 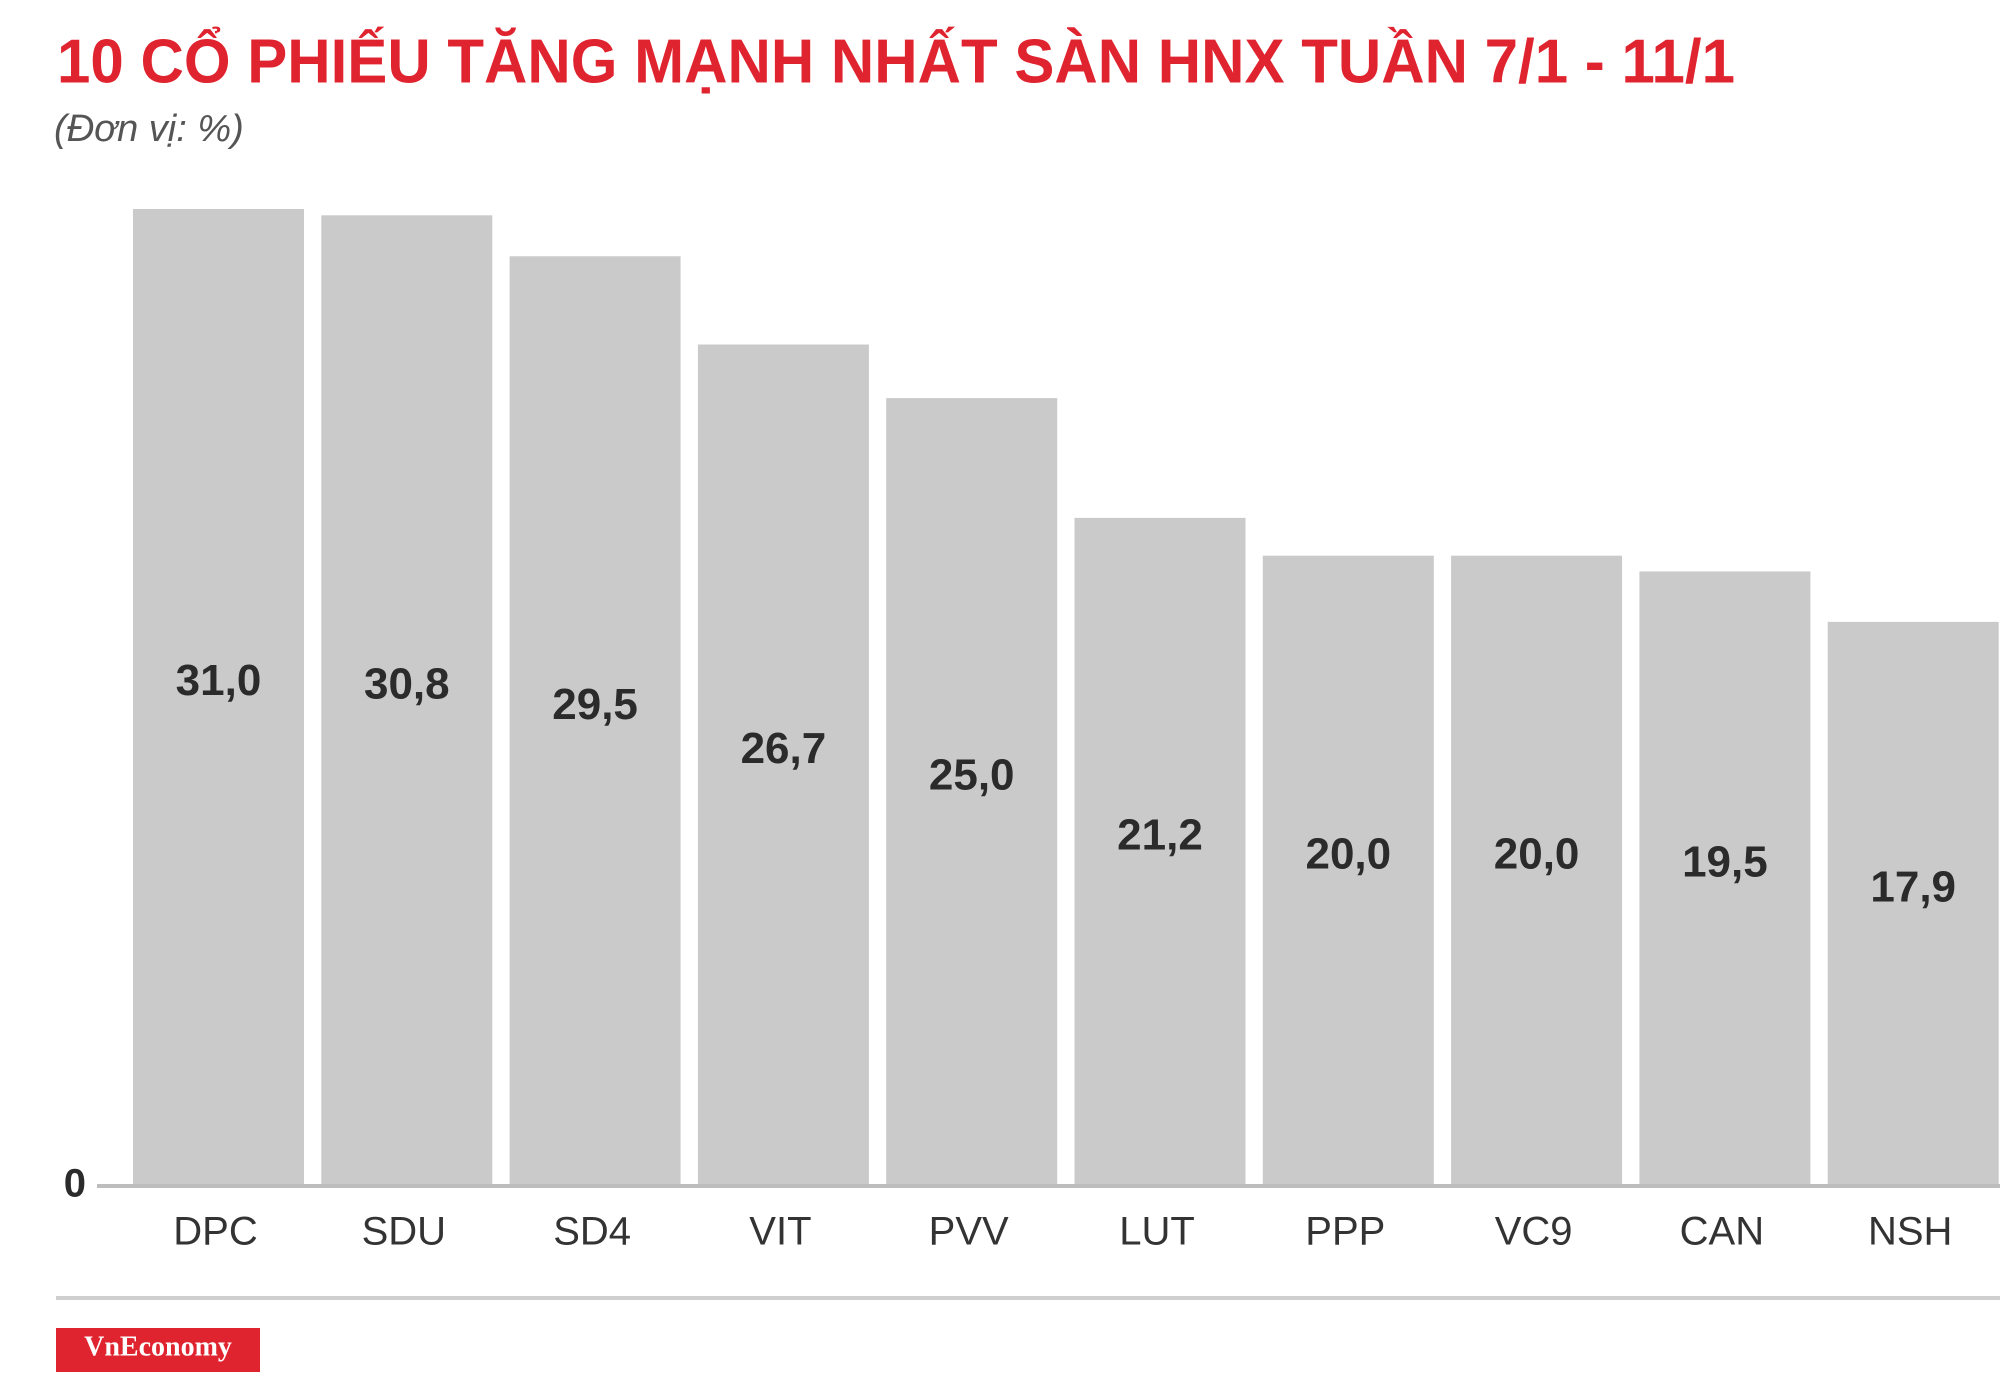 I want to click on value-label: 30,8, so click(x=407, y=683).